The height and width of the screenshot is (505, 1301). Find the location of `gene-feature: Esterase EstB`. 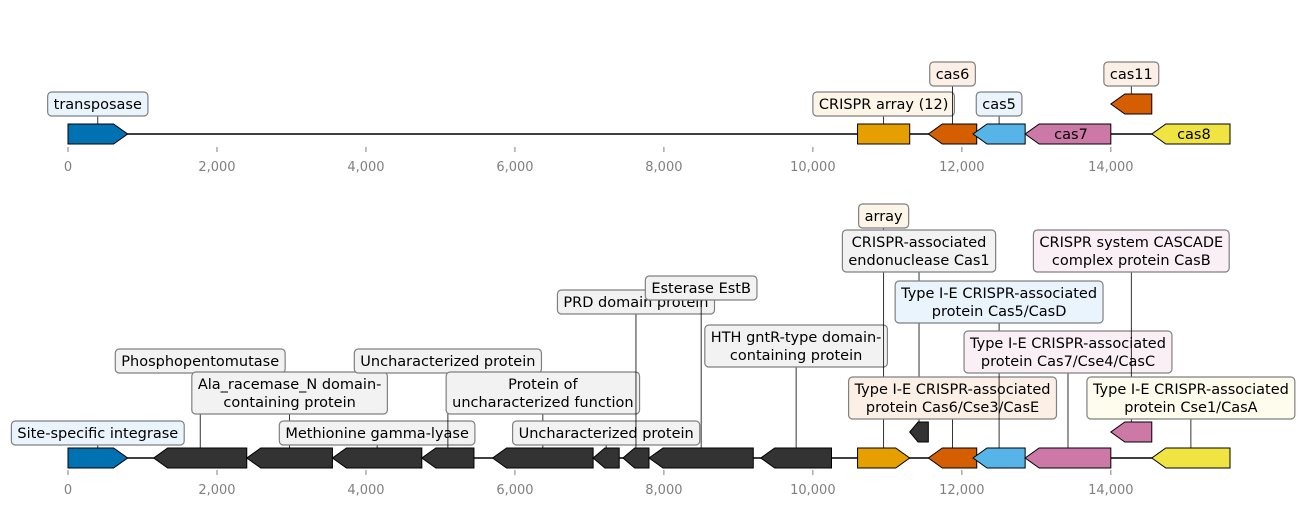

gene-feature: Esterase EstB is located at coordinates (701, 372).